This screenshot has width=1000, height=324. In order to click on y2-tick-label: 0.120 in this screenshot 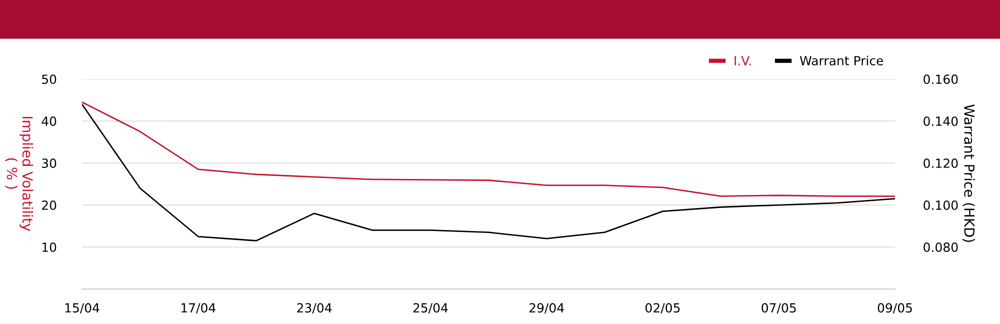, I will do `click(941, 163)`.